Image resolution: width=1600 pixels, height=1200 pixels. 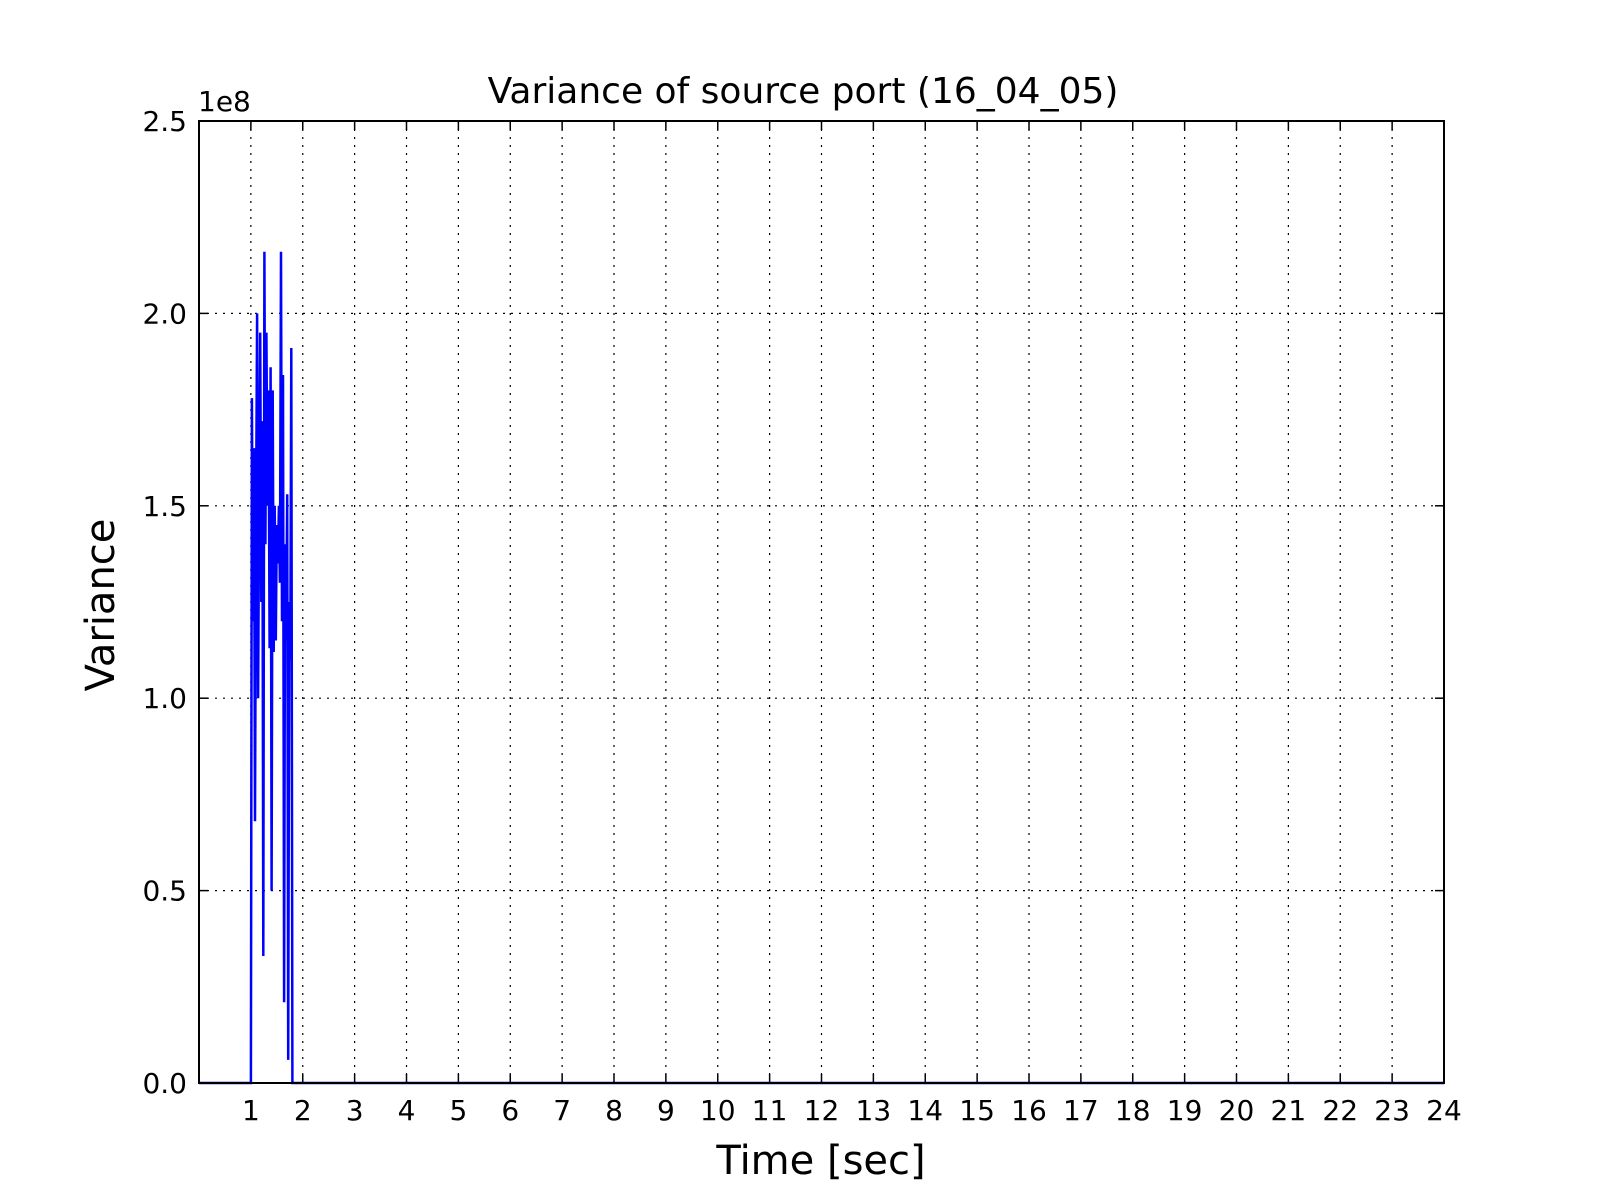 What do you see at coordinates (822, 1110) in the screenshot?
I see `x-tick-label: 12` at bounding box center [822, 1110].